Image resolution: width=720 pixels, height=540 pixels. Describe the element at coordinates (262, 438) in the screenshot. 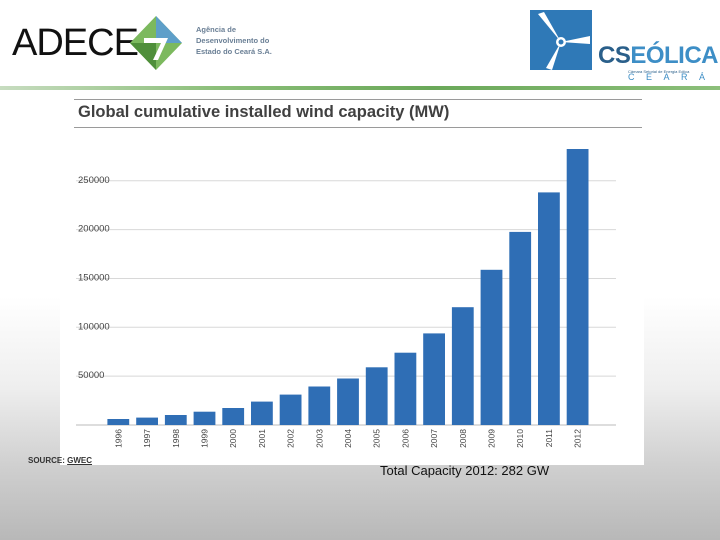

I see `x-tick-label: 2001` at that location.